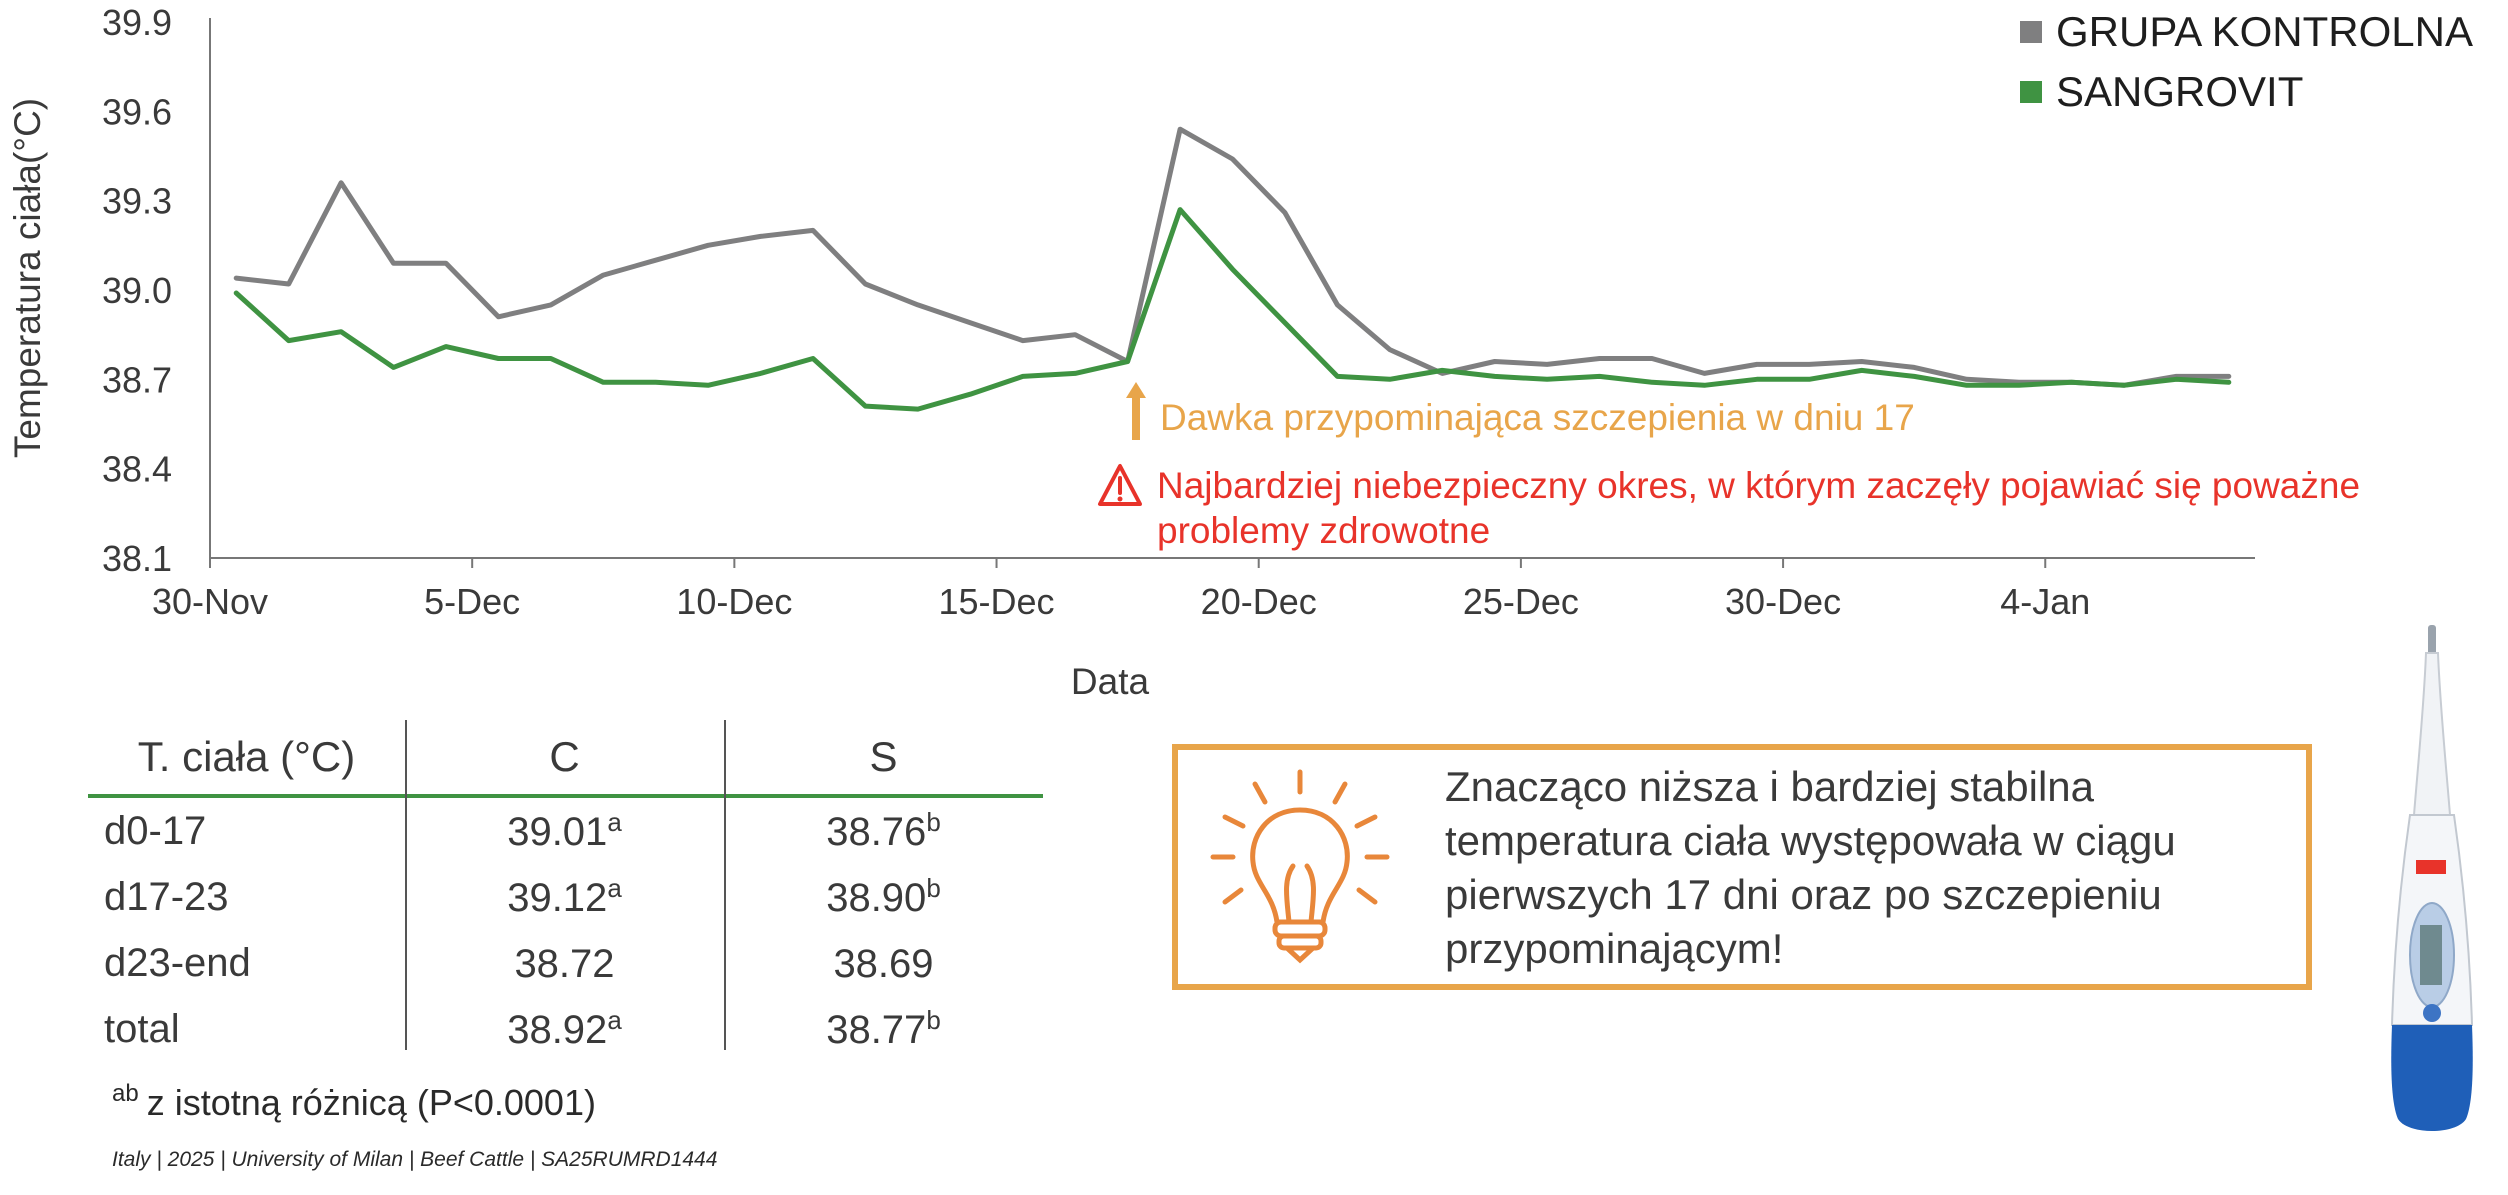 This screenshot has width=2508, height=1195. I want to click on x-tick-label: 5-Dec, so click(472, 601).